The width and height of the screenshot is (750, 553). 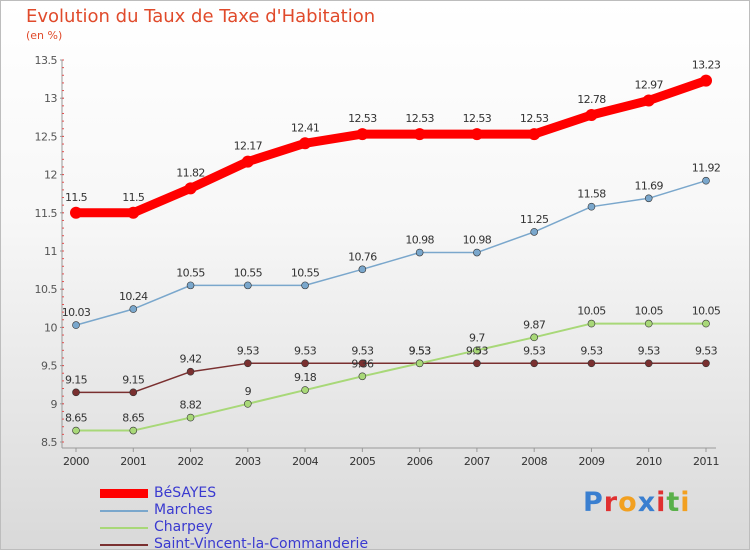 I want to click on data-label: 11.58, so click(x=591, y=194).